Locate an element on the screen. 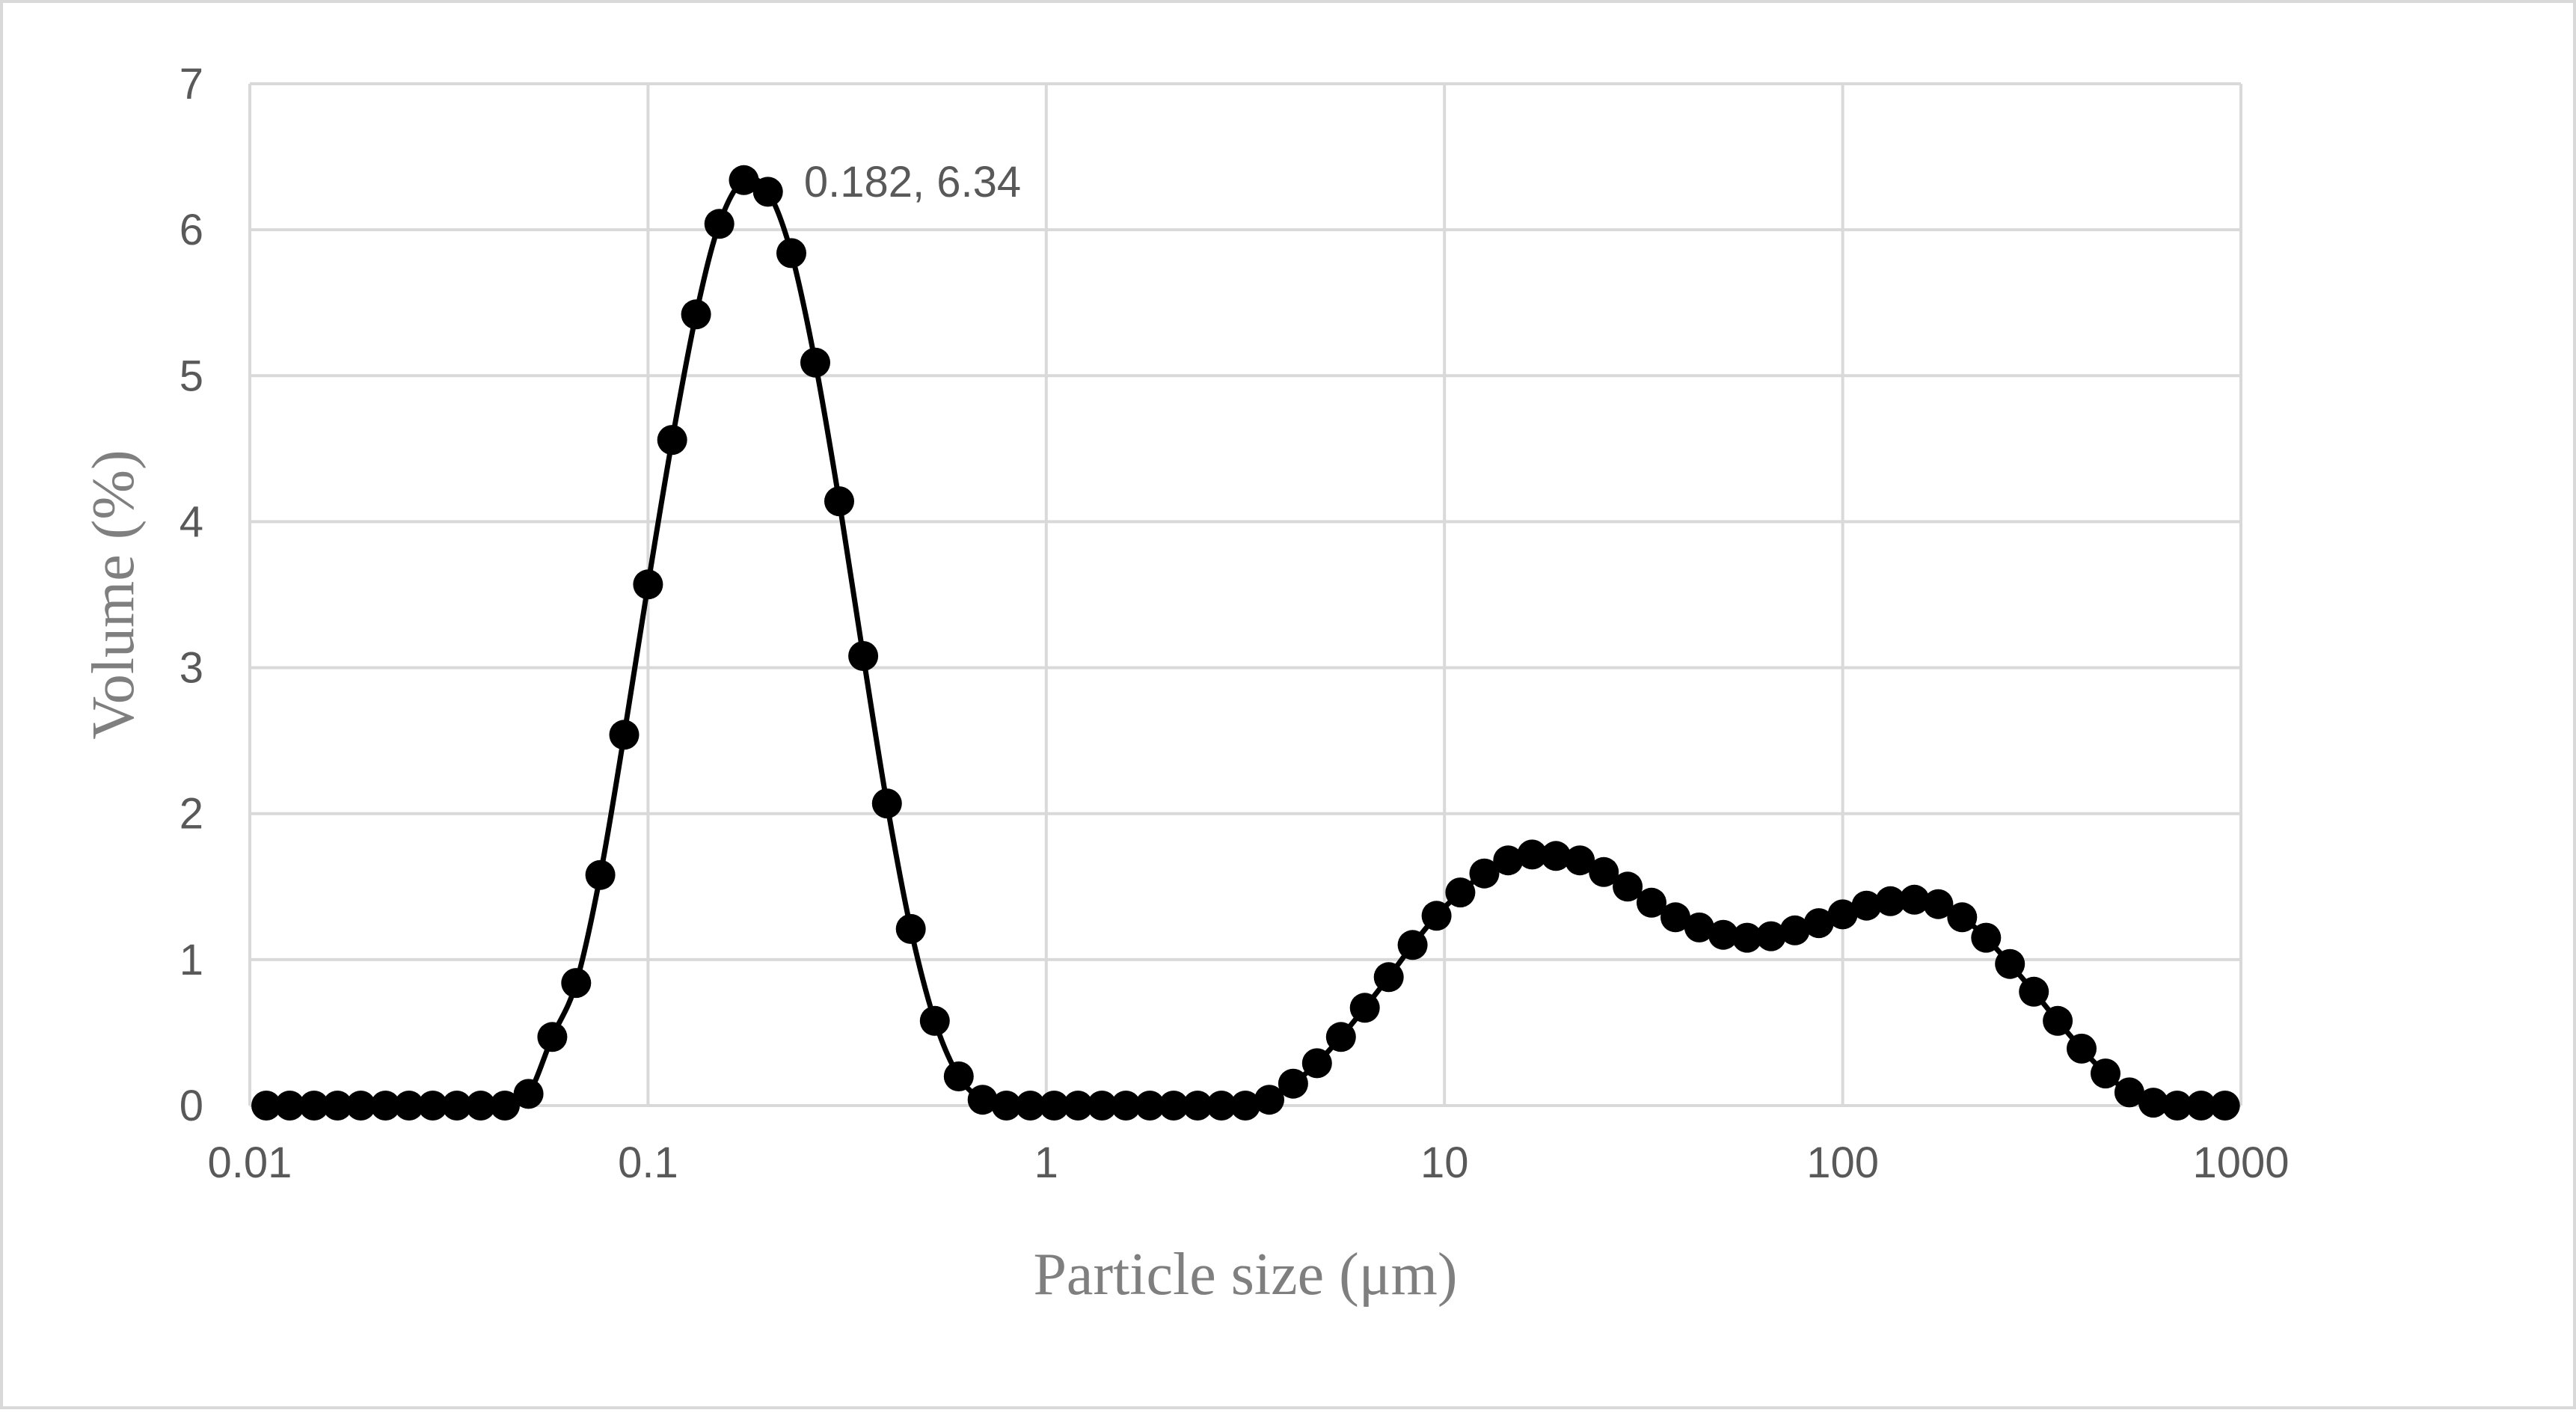 The height and width of the screenshot is (1413, 2576). y-tick-label: 5 is located at coordinates (191, 376).